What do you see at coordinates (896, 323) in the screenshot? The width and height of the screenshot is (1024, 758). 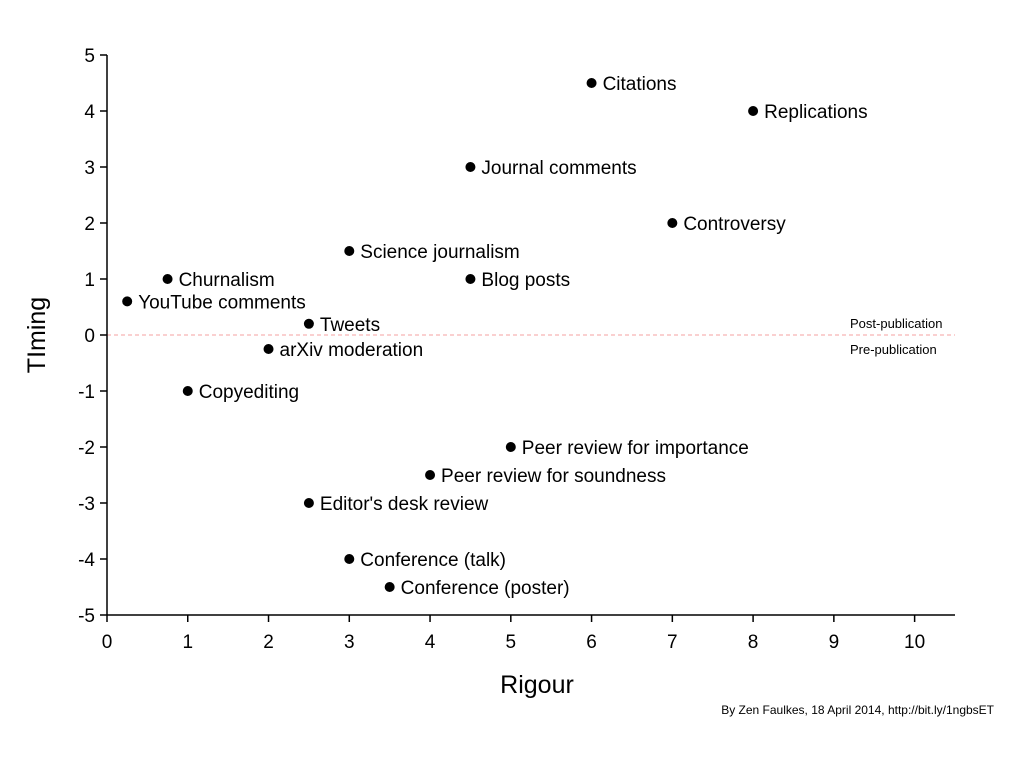 I see `post-publication-label: Post-publication` at bounding box center [896, 323].